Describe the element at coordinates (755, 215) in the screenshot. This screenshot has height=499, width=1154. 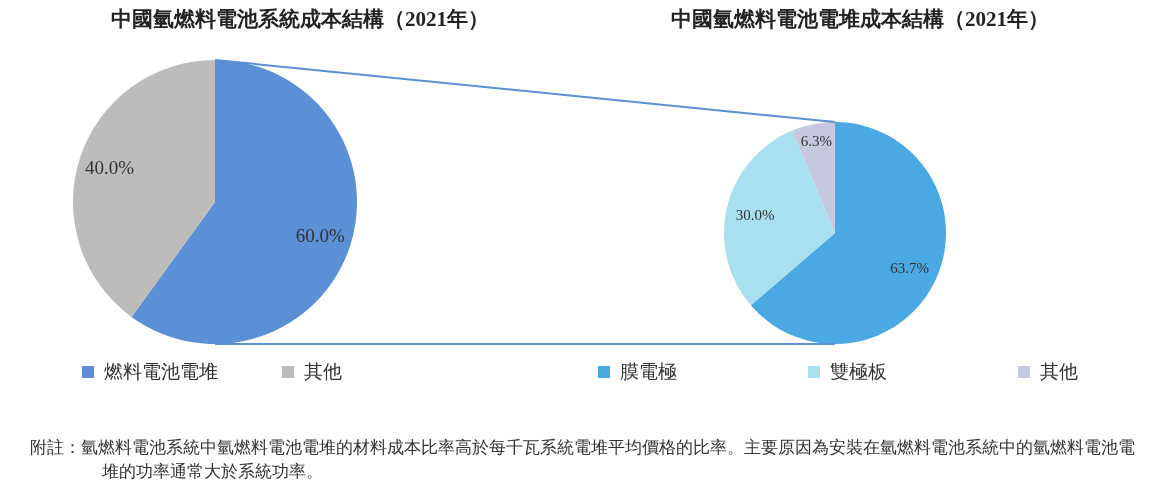
I see `data-label: 30.0%` at that location.